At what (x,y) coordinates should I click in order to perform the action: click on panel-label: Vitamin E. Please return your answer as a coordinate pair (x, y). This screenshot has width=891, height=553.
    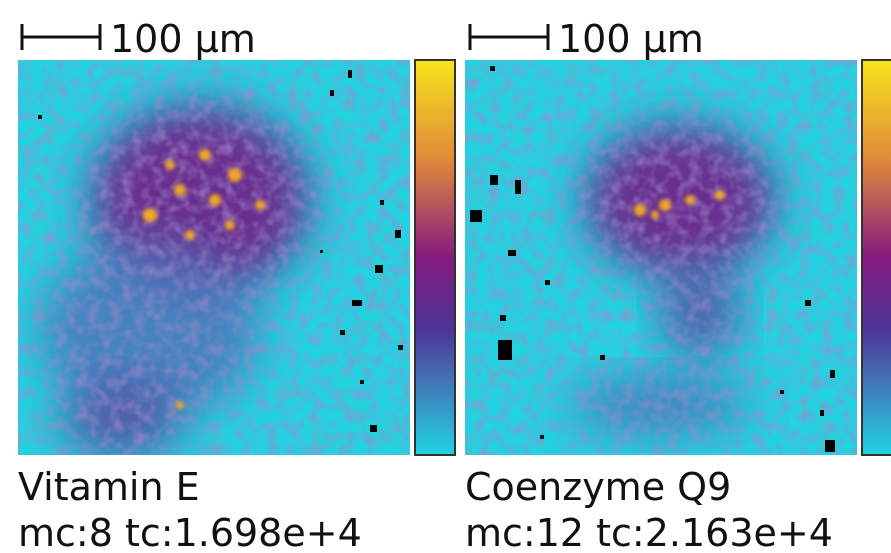
    Looking at the image, I should click on (109, 487).